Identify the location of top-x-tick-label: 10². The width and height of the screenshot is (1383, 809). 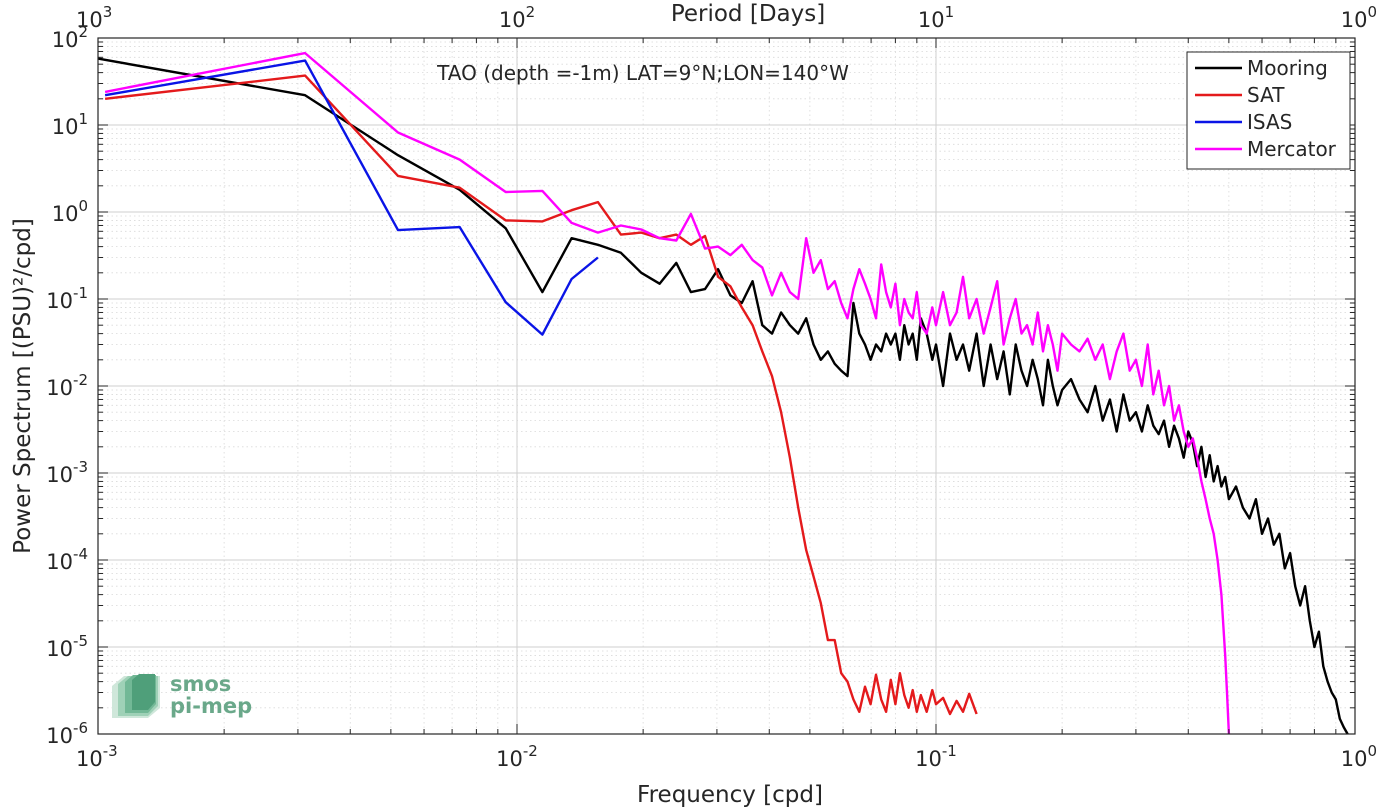
(517, 17).